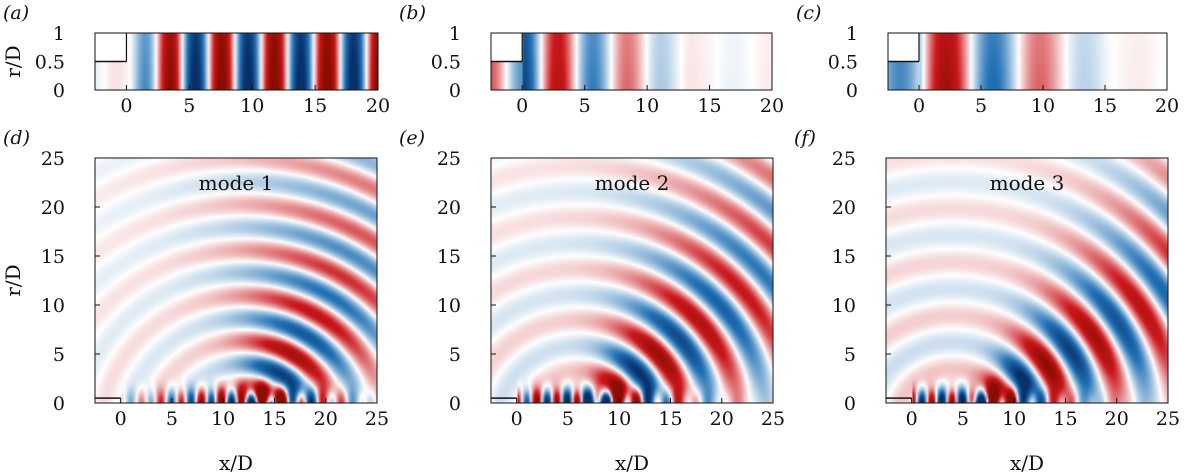 This screenshot has width=1190, height=475. Describe the element at coordinates (412, 138) in the screenshot. I see `panel-label: (e)` at that location.